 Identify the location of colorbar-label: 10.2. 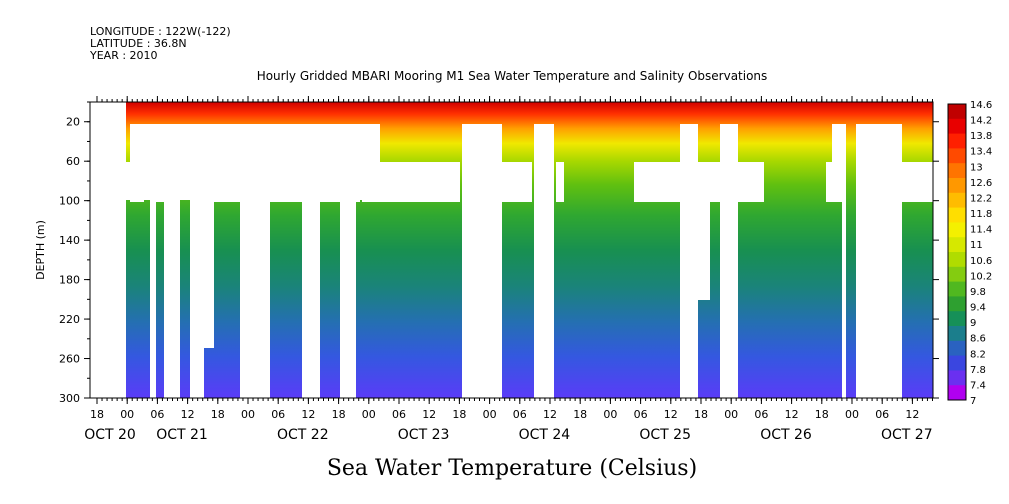
(981, 276).